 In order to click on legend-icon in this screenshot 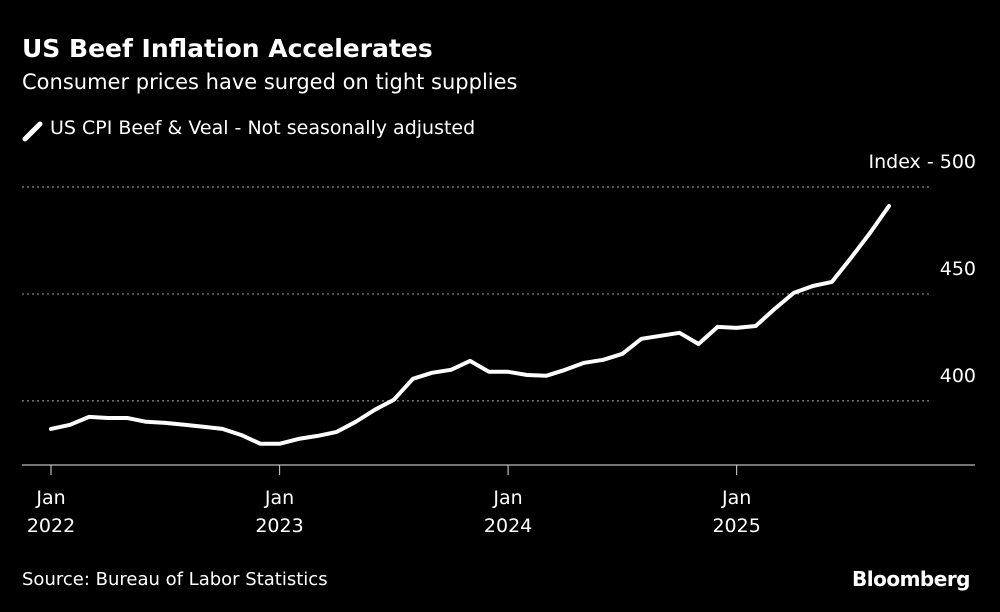, I will do `click(32, 131)`.